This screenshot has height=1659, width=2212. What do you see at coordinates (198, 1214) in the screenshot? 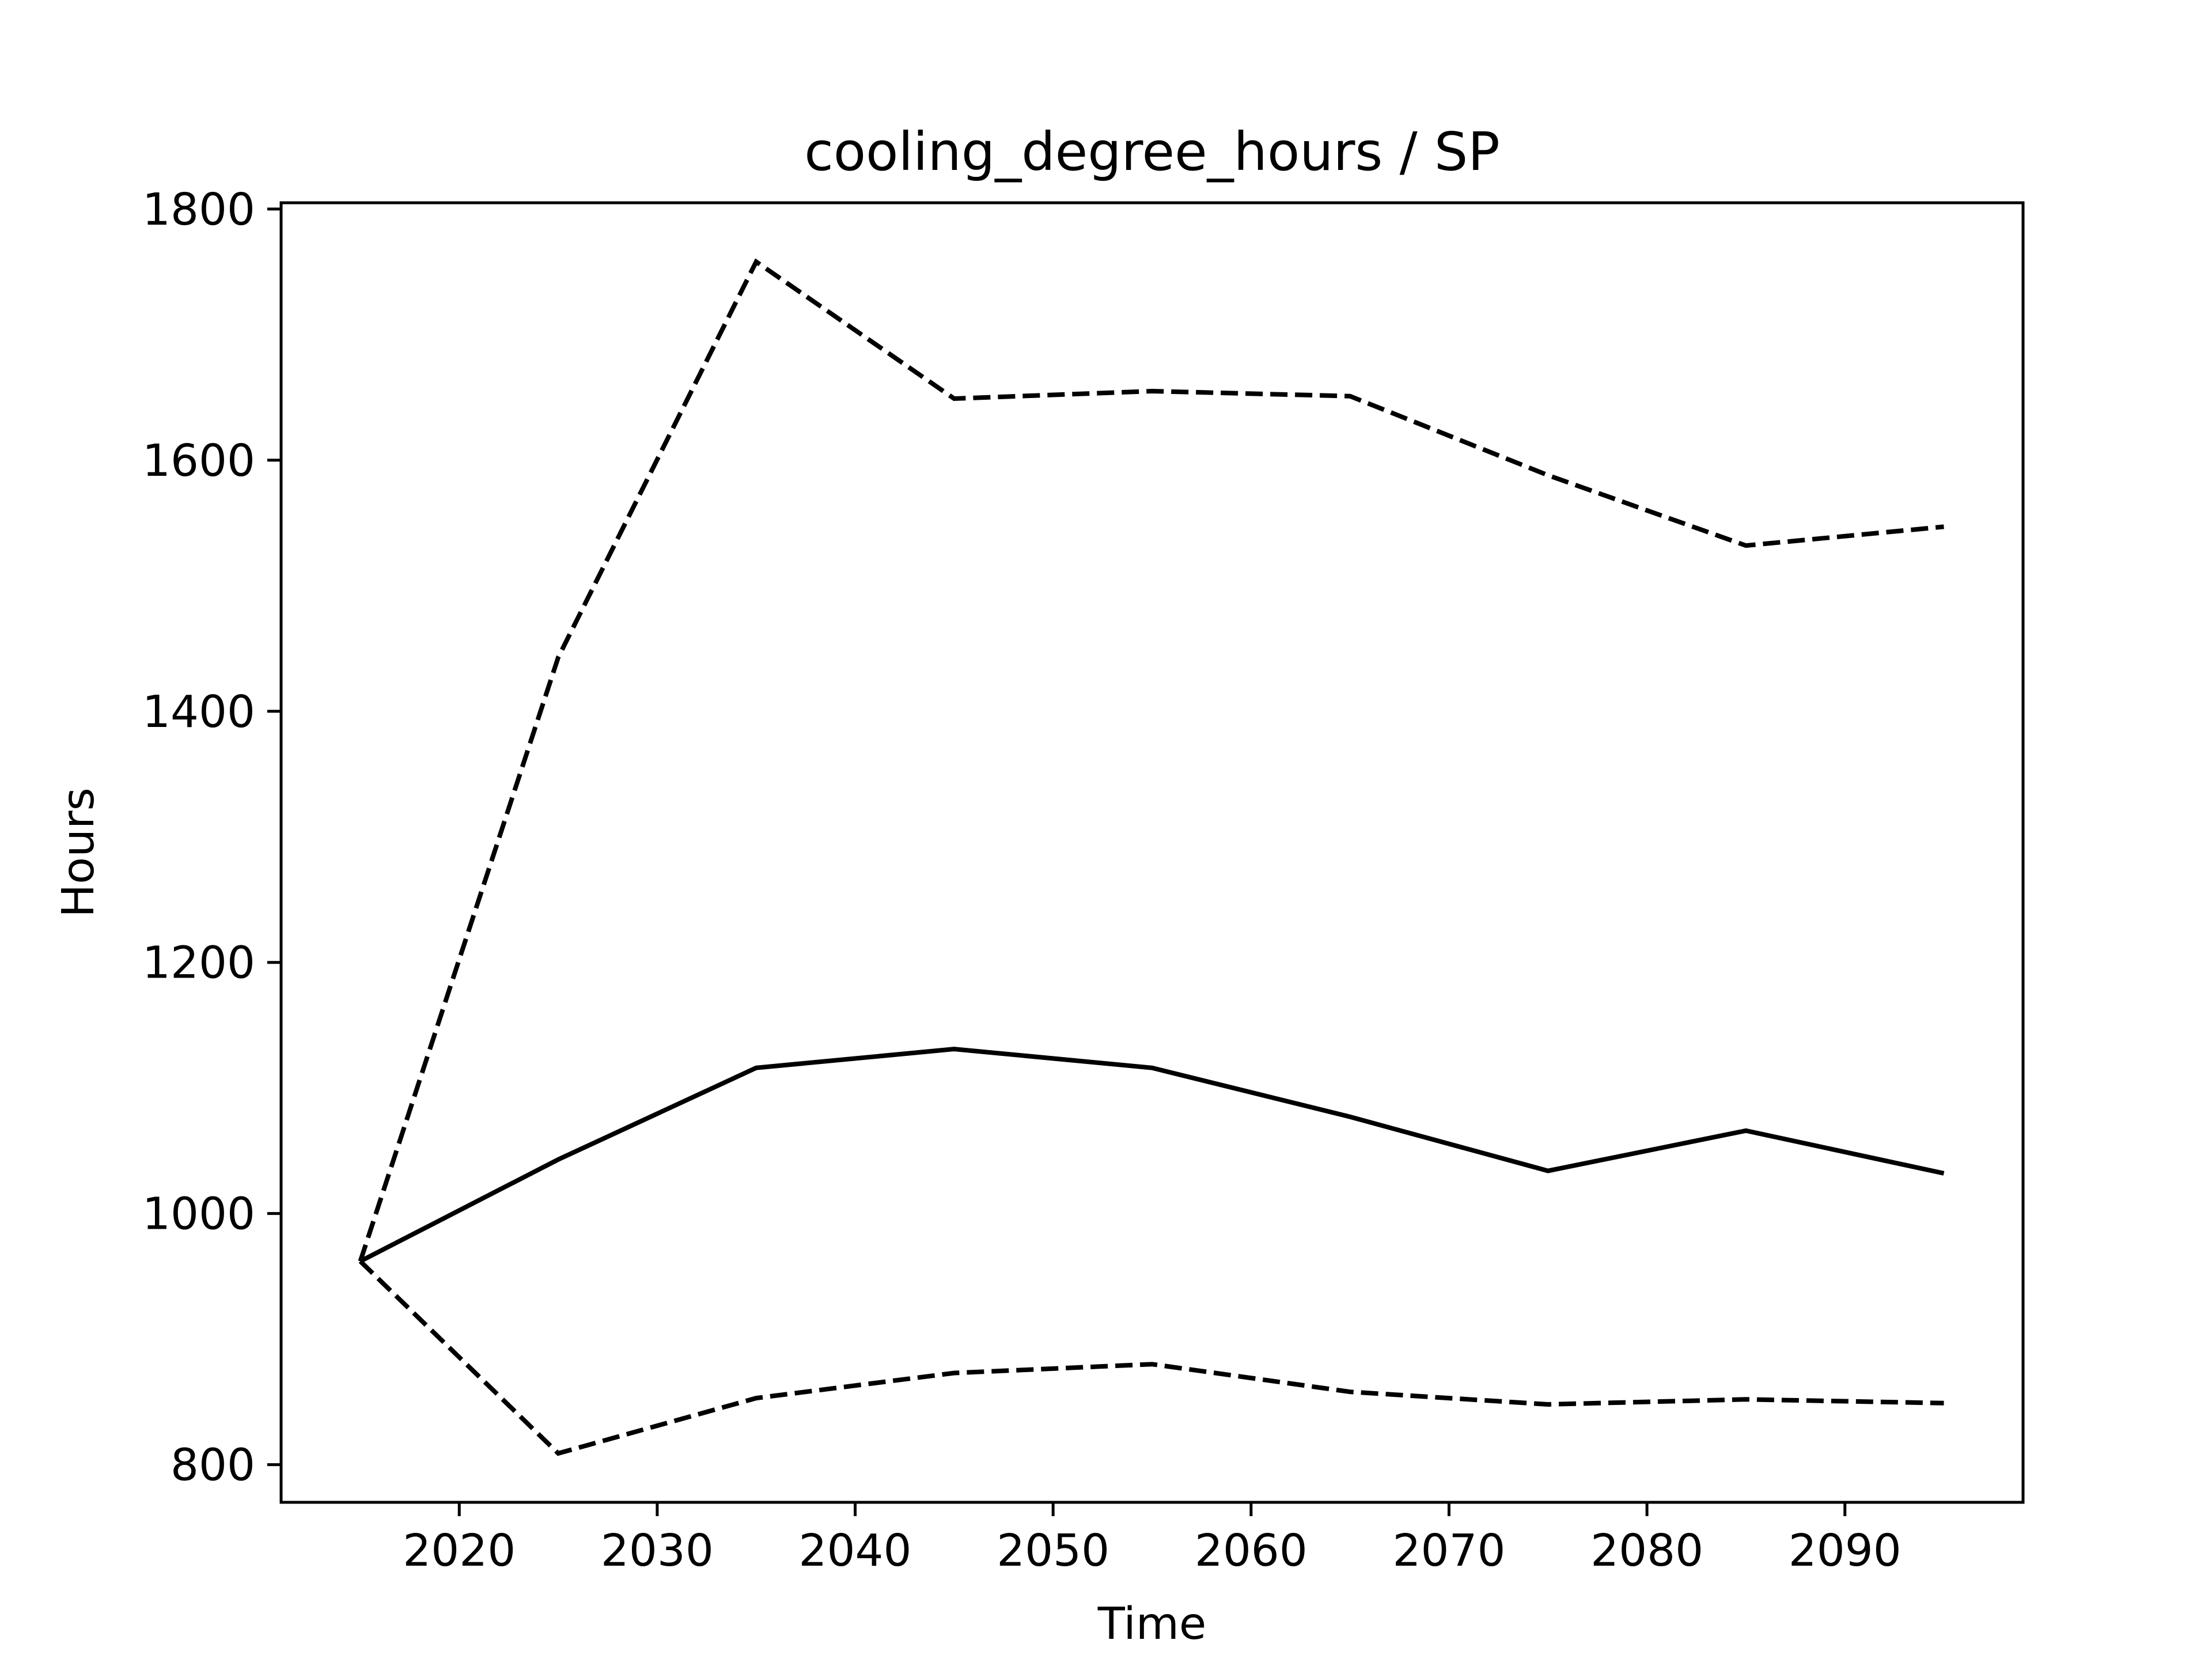
I see `y-tick-label: 1000` at bounding box center [198, 1214].